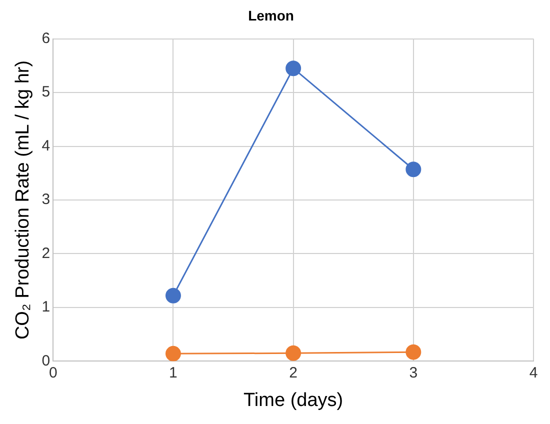 This screenshot has width=550, height=424. What do you see at coordinates (413, 373) in the screenshot?
I see `x-tick-label: 3` at bounding box center [413, 373].